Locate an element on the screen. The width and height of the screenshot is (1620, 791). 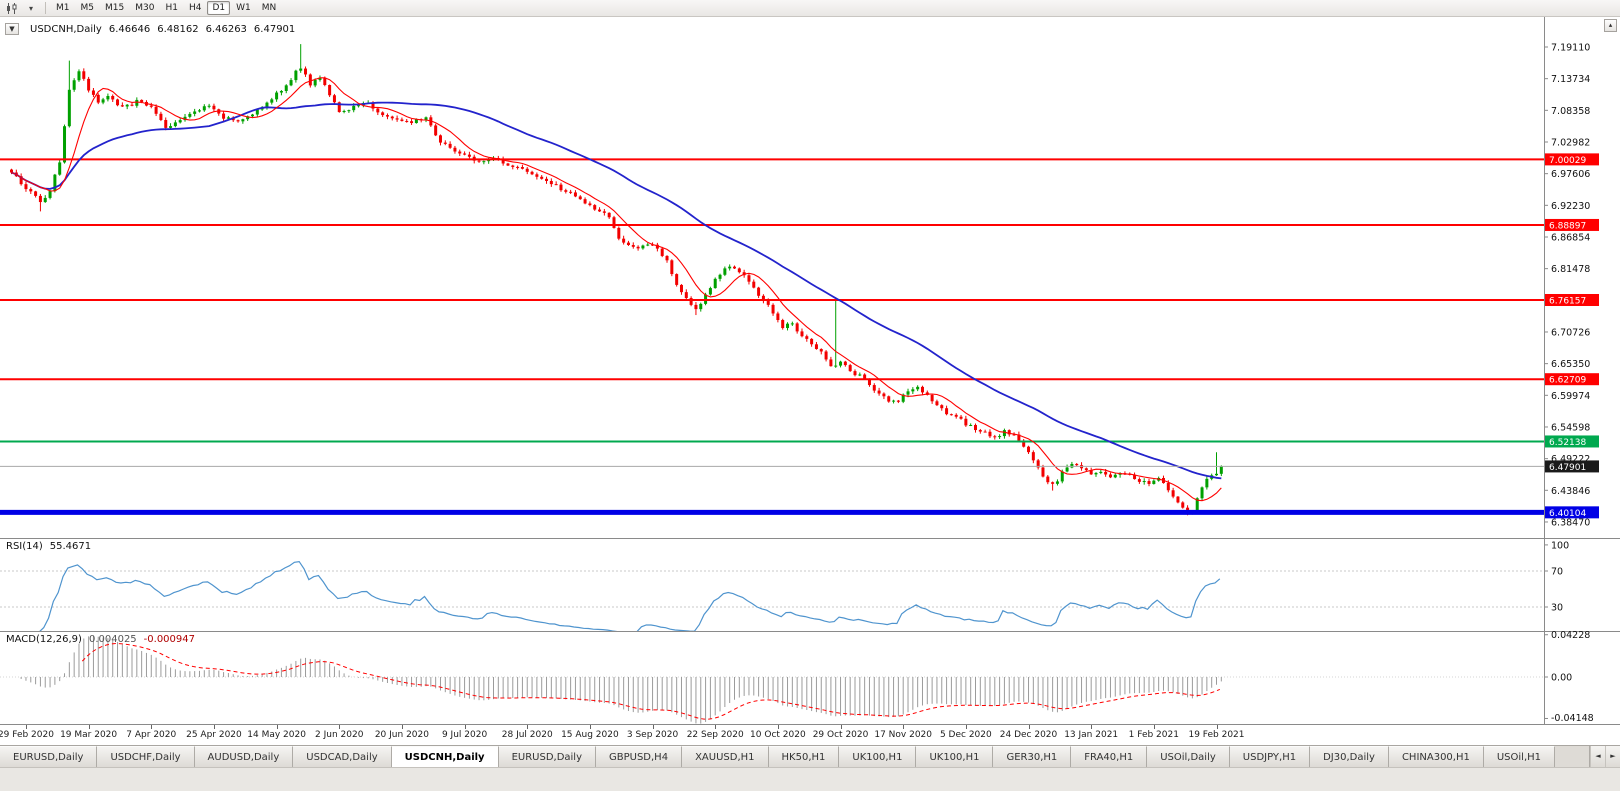
timeframe-button-group: M1 M5 M15 M30 H1 H4 D1 W1 MN is located at coordinates (166, 8).